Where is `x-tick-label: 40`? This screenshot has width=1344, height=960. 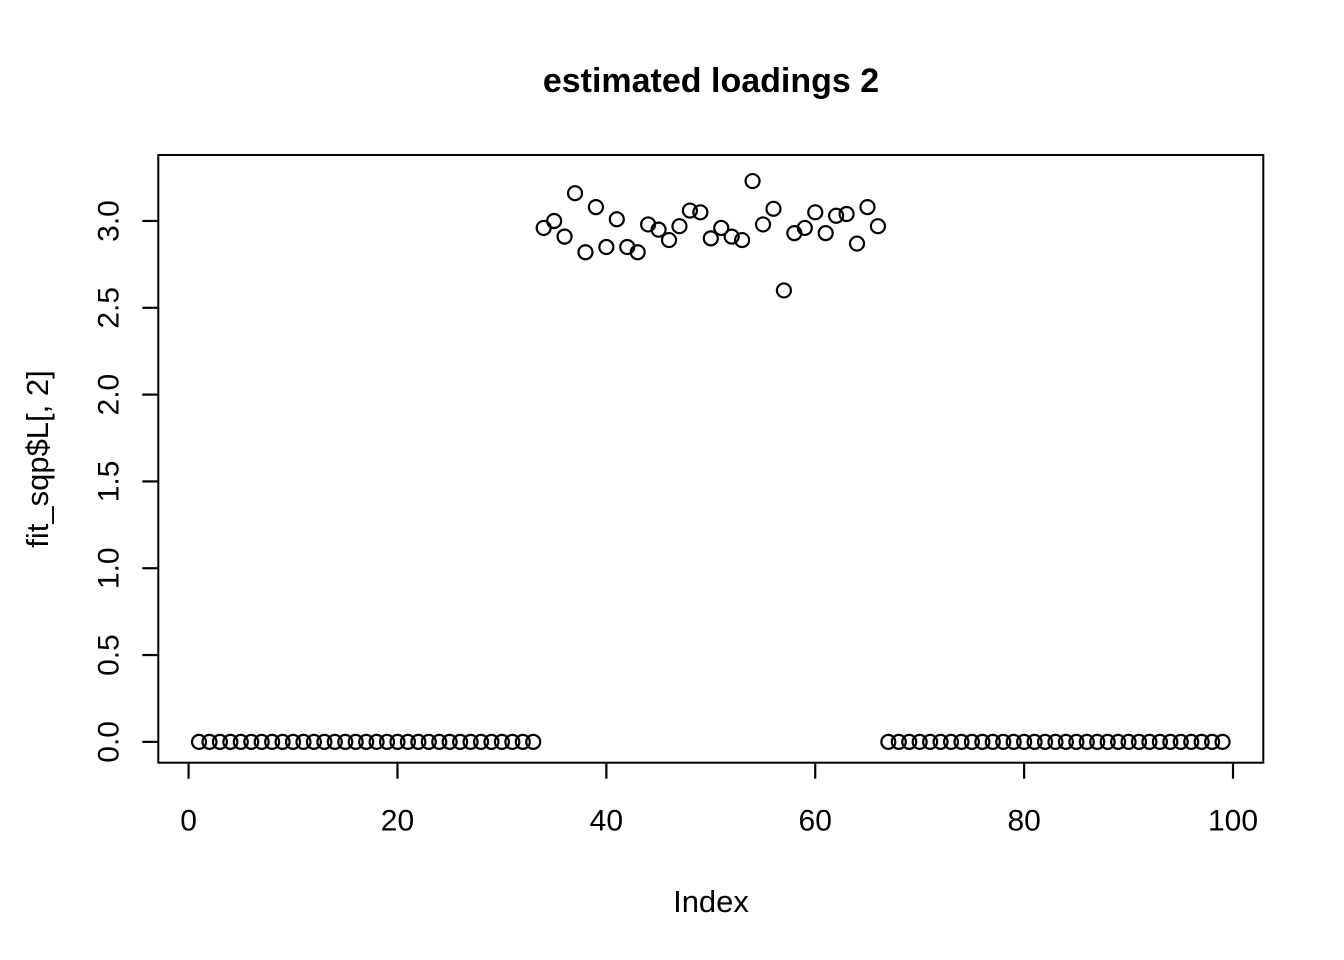 x-tick-label: 40 is located at coordinates (606, 821).